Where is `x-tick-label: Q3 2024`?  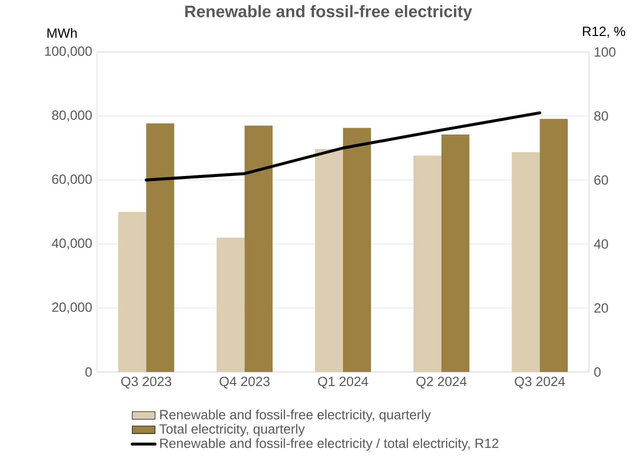
x-tick-label: Q3 2024 is located at coordinates (539, 382).